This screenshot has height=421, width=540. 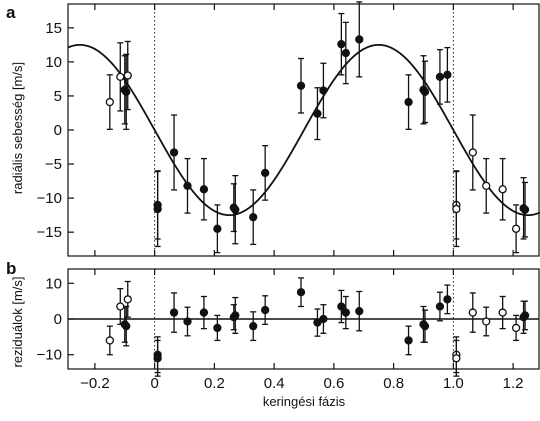 I want to click on panel-a-y-tick-label: 10, so click(x=53, y=62).